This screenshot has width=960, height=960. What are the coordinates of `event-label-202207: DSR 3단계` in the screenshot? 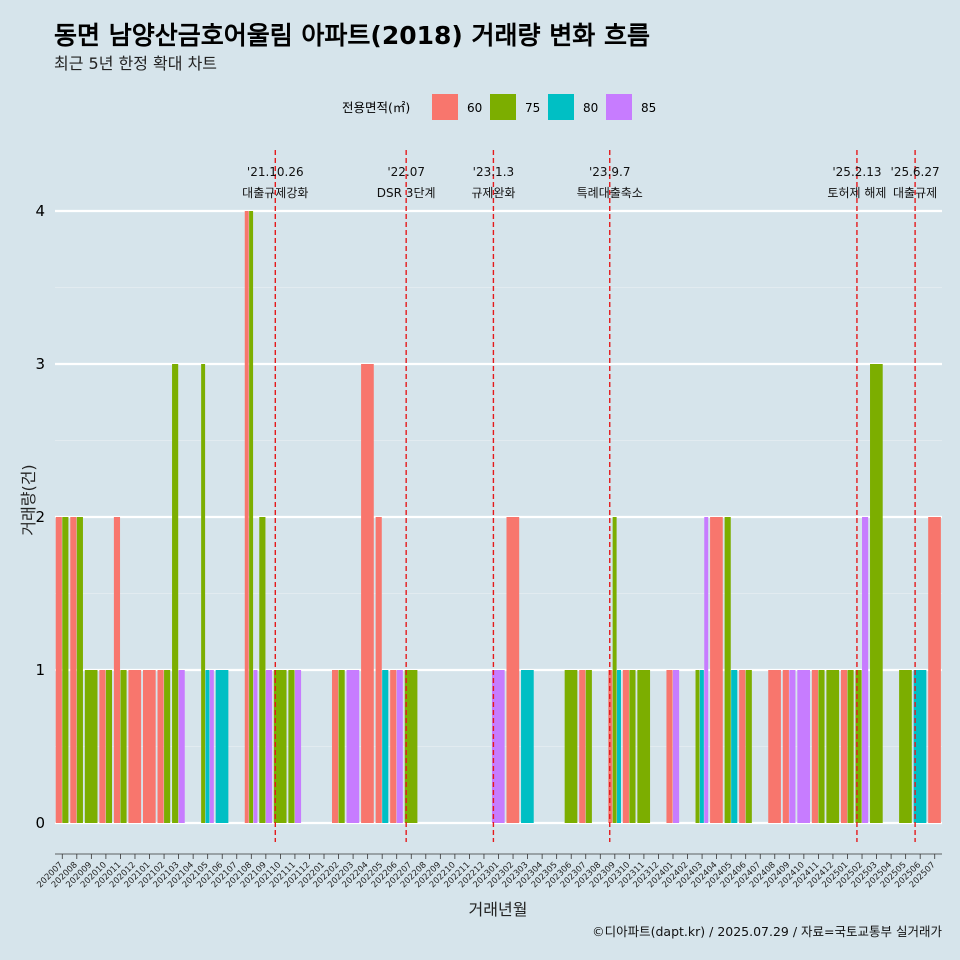 It's located at (406, 193).